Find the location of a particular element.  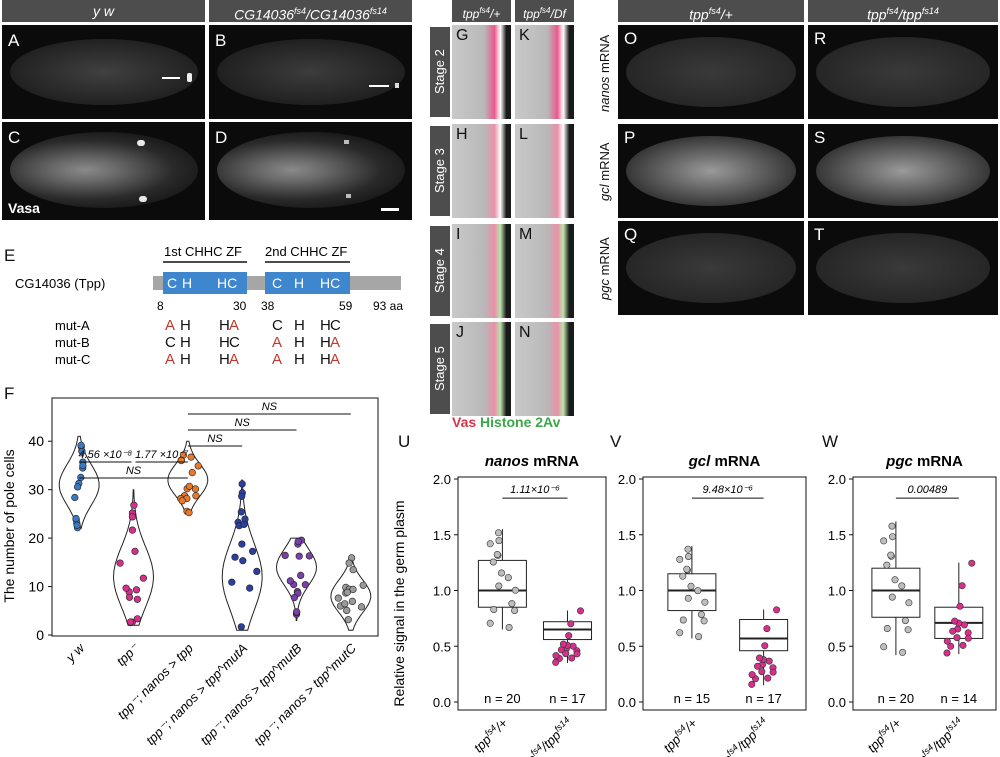

x-tick-label: y w is located at coordinates (75, 652).